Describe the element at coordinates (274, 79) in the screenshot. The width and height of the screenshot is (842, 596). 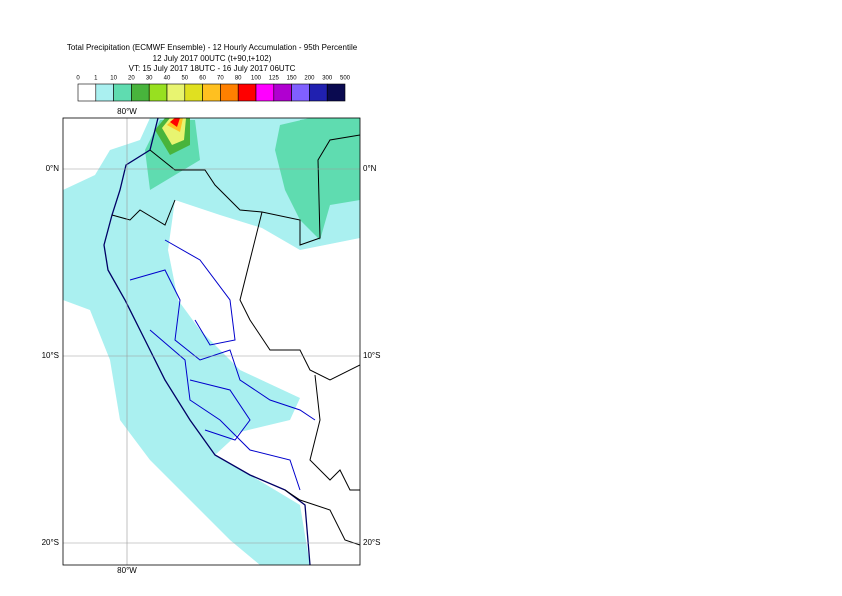
I see `legend-label: 125` at that location.